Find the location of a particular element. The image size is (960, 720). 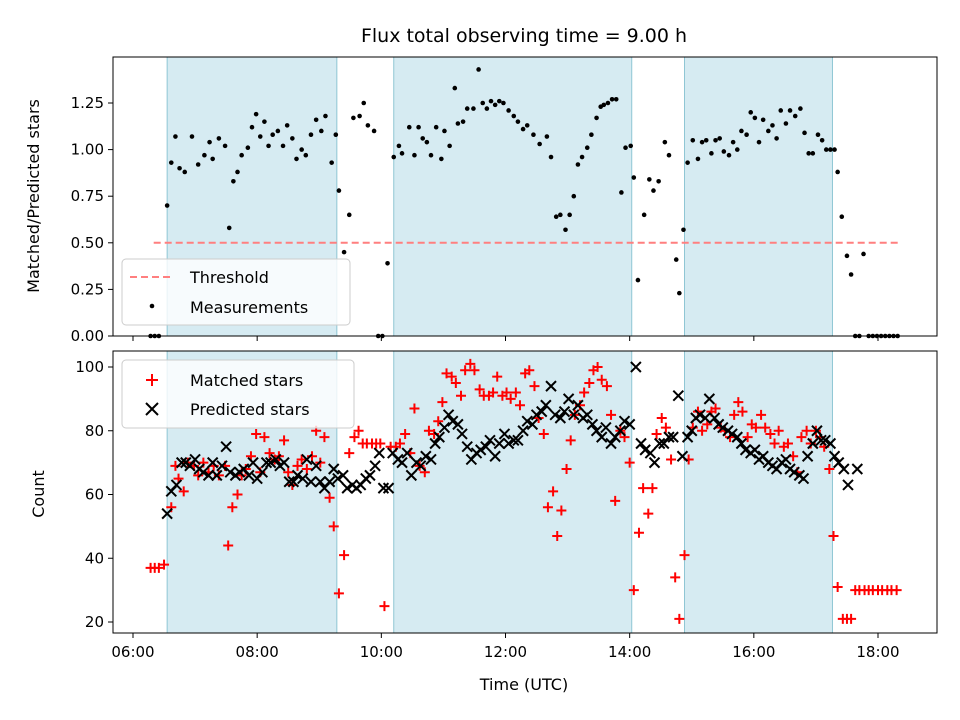

matched-stars-legend-swatch is located at coordinates (152, 380).